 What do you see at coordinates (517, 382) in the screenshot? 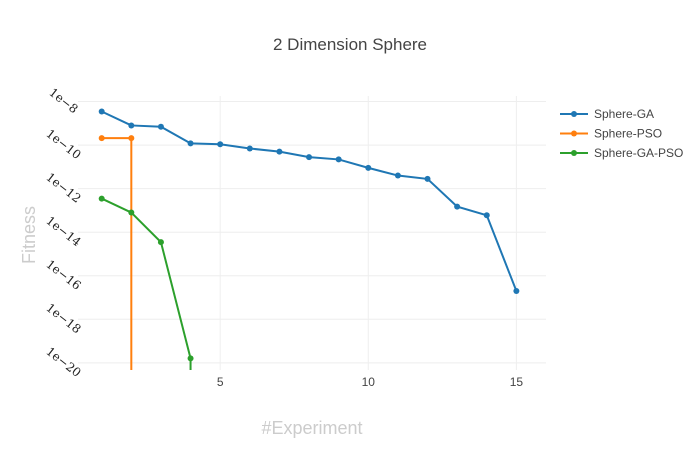
I see `x-tick-label: 15` at bounding box center [517, 382].